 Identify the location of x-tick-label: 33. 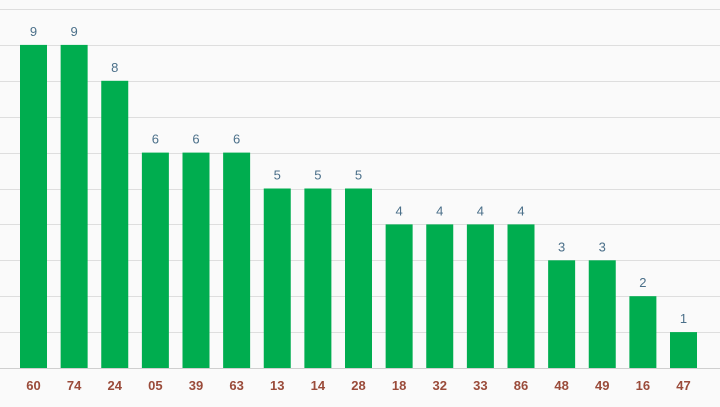
(480, 385).